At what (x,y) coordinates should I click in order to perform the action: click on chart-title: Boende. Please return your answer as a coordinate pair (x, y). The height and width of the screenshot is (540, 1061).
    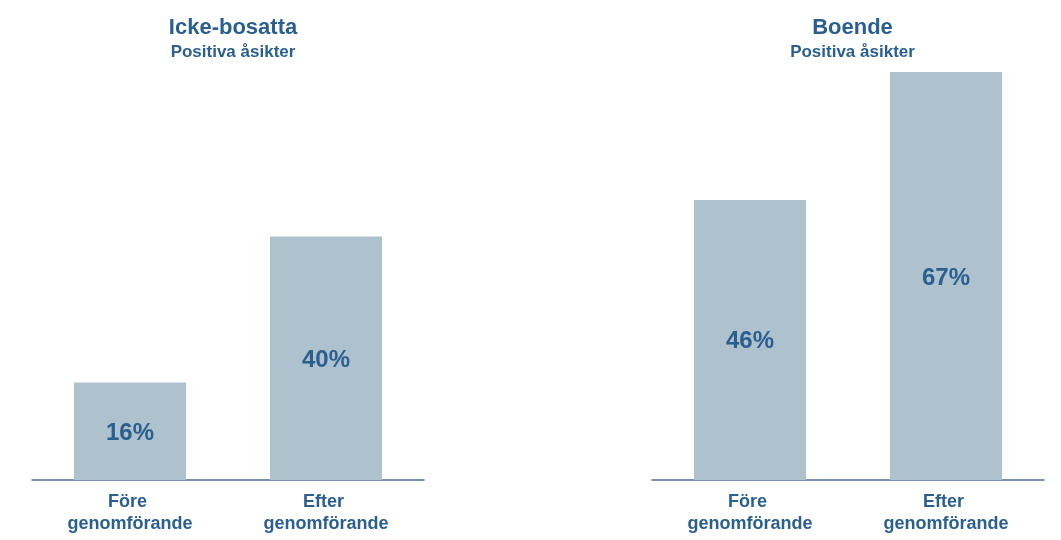
    Looking at the image, I should click on (852, 26).